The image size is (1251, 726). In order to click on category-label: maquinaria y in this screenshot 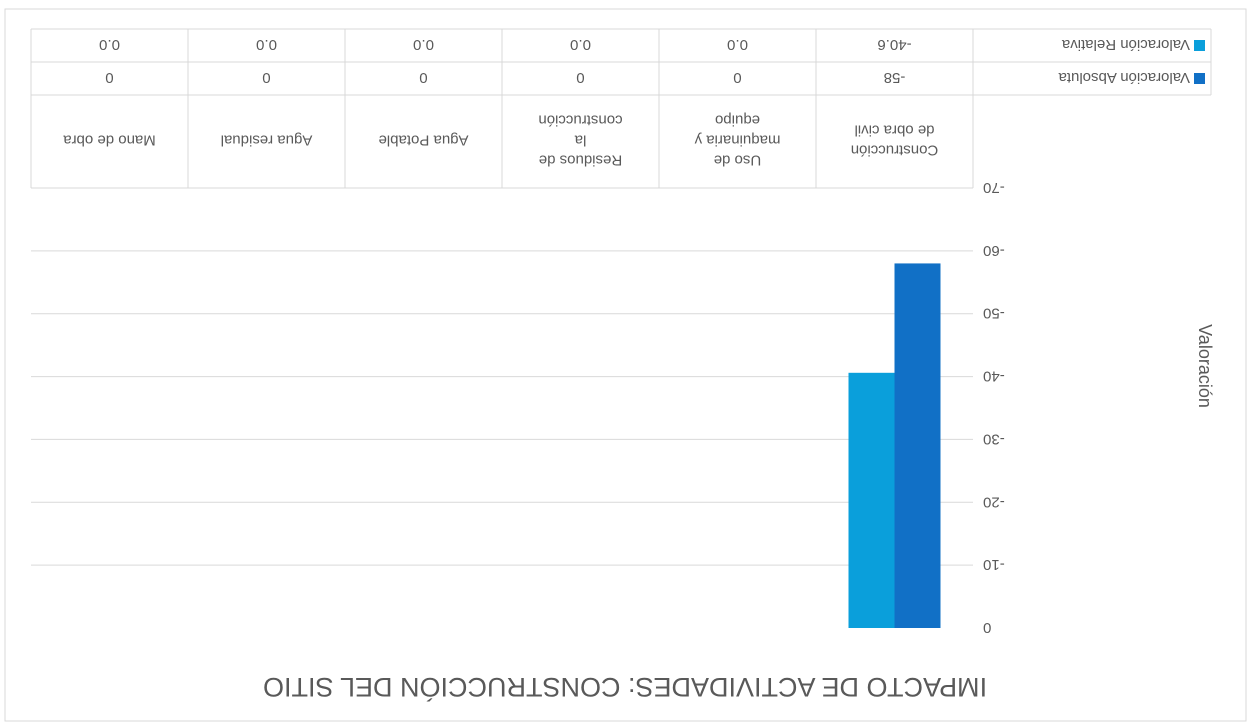, I will do `click(737, 140)`.